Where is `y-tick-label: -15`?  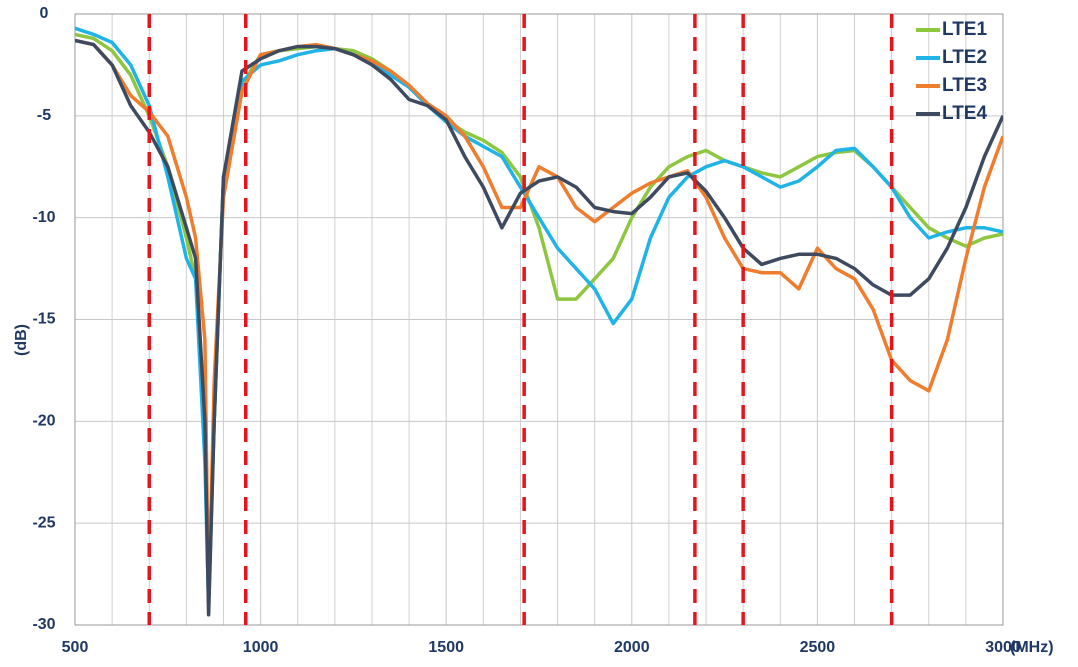 y-tick-label: -15 is located at coordinates (43, 319).